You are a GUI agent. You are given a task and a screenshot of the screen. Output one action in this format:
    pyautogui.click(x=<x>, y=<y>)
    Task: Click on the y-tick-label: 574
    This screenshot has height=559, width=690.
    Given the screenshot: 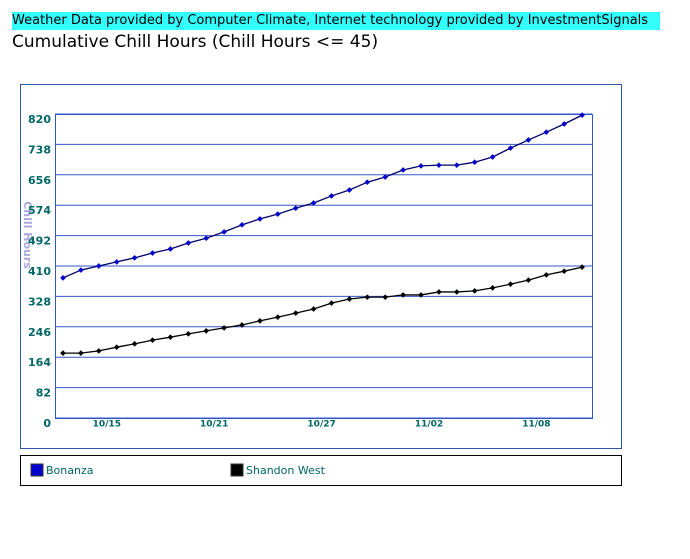 What is the action you would take?
    pyautogui.click(x=39, y=210)
    